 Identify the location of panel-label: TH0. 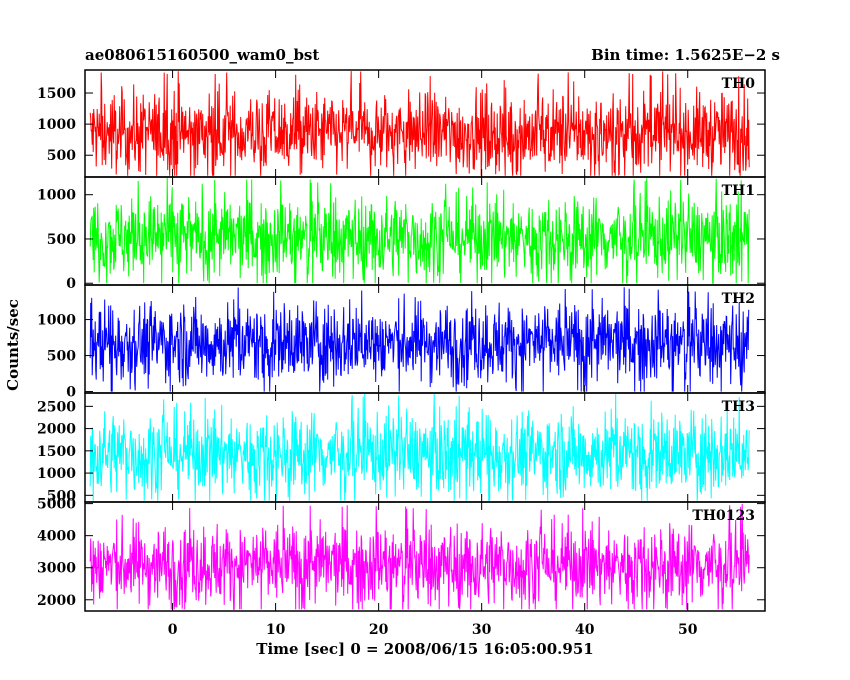
(739, 84).